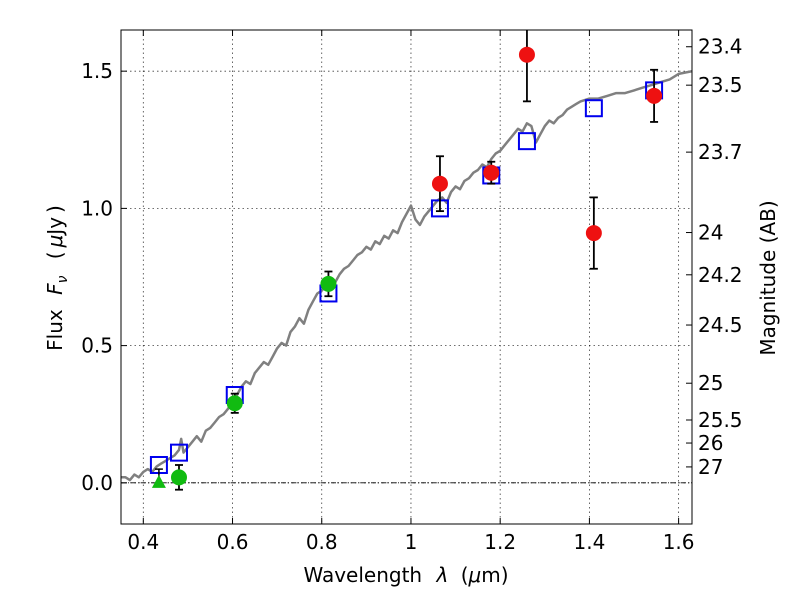  What do you see at coordinates (97, 71) in the screenshot?
I see `y-tick-label: 1.5` at bounding box center [97, 71].